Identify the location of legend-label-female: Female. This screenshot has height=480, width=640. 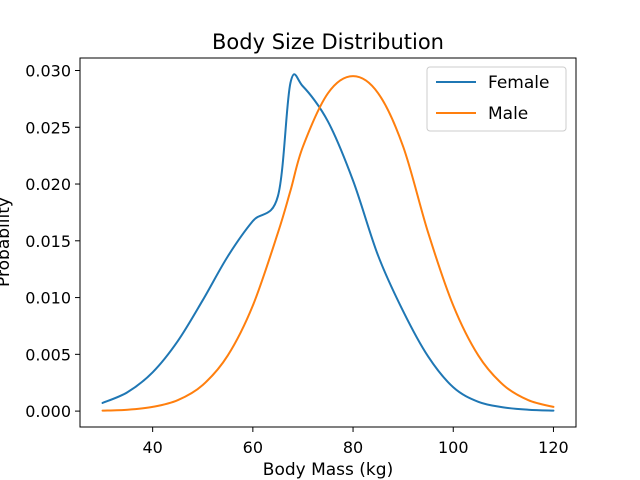
(518, 83).